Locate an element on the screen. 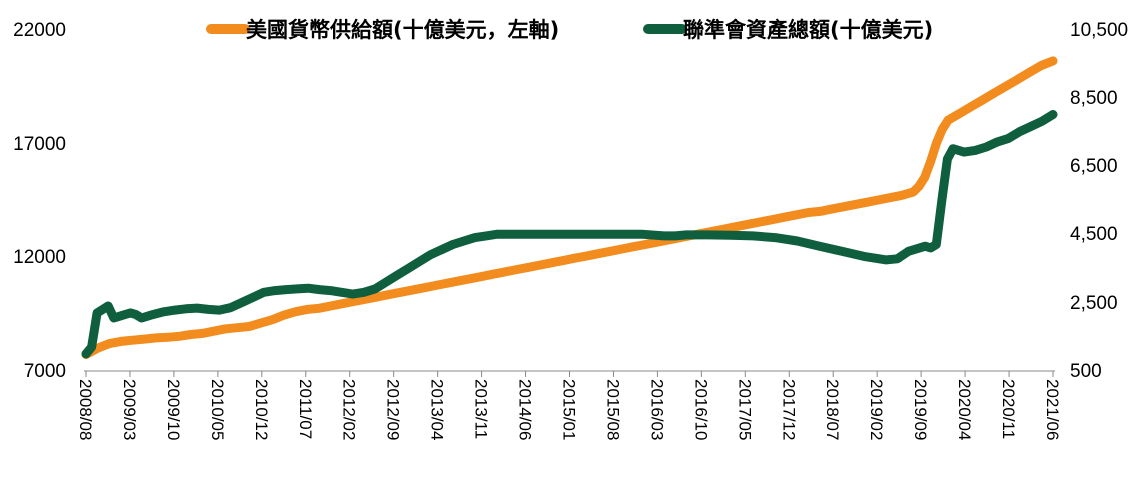 Image resolution: width=1141 pixels, height=485 pixels. y-left-tick-2: 12000 is located at coordinates (39, 257).